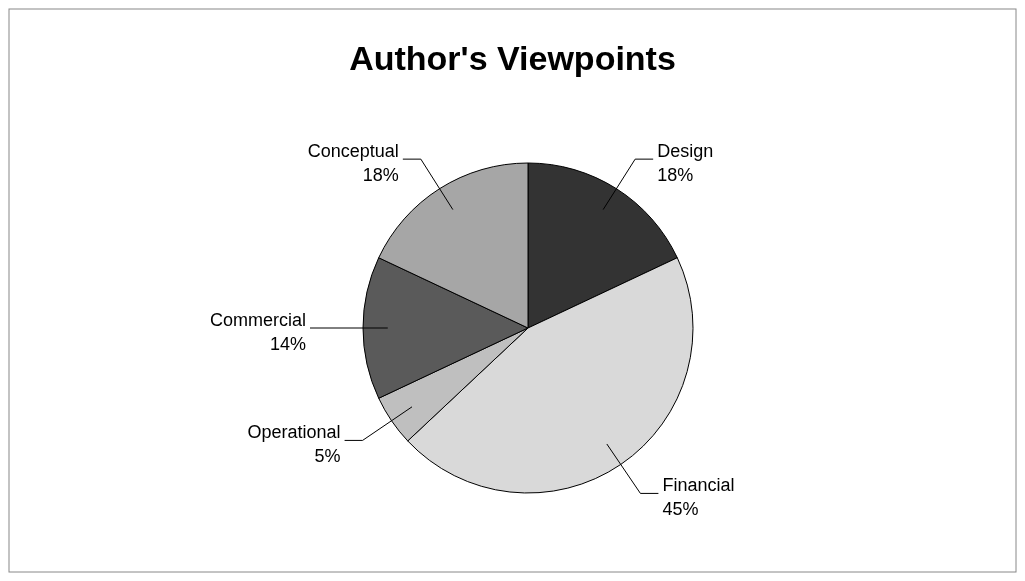 The height and width of the screenshot is (581, 1025). Describe the element at coordinates (257, 320) in the screenshot. I see `slice-label: Commercial` at that location.